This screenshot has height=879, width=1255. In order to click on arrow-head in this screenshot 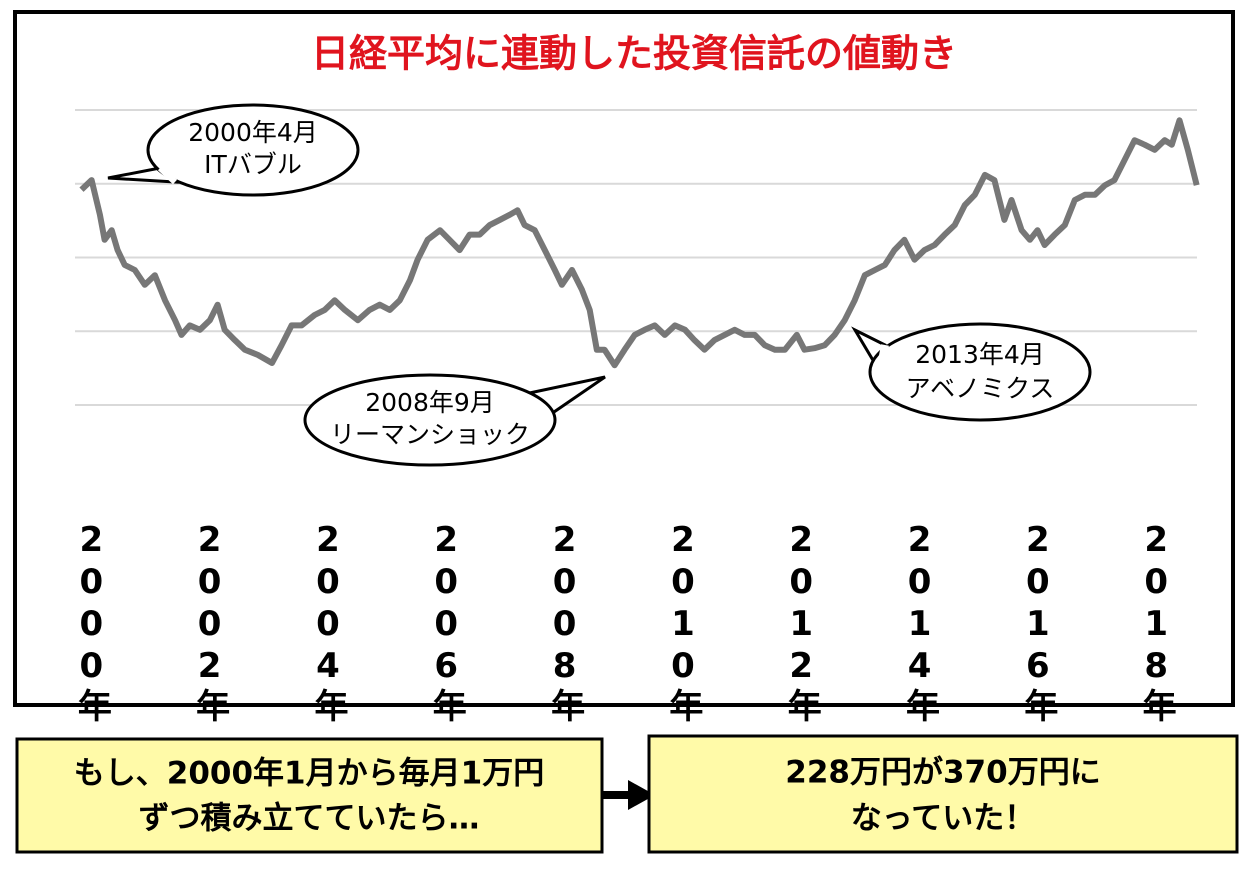, I will do `click(641, 795)`.